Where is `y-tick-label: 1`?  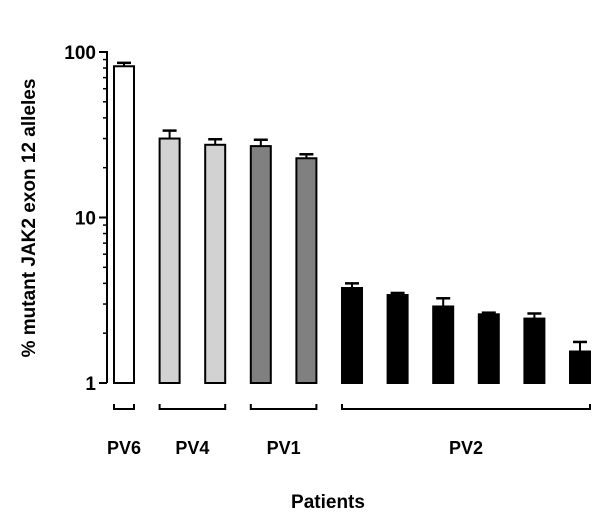 y-tick-label: 1 is located at coordinates (90, 384).